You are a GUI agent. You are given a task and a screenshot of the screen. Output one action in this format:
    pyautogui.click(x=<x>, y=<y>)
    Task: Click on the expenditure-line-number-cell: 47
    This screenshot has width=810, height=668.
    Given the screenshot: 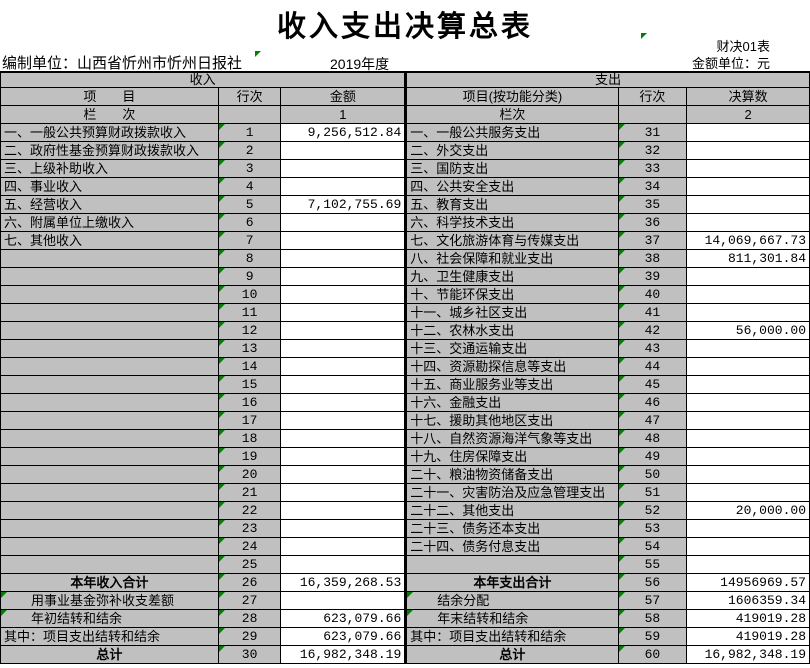 What is the action you would take?
    pyautogui.click(x=652, y=420)
    